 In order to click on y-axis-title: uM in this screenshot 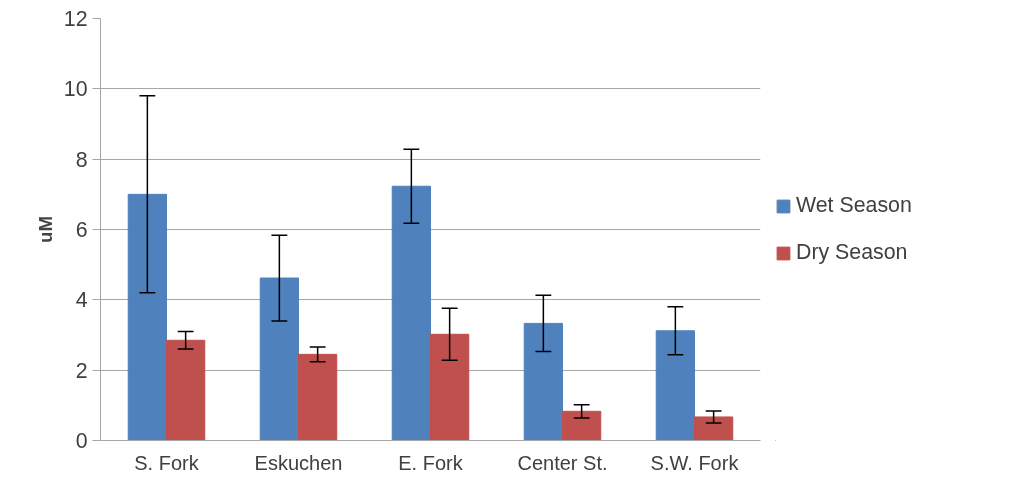, I will do `click(45, 229)`.